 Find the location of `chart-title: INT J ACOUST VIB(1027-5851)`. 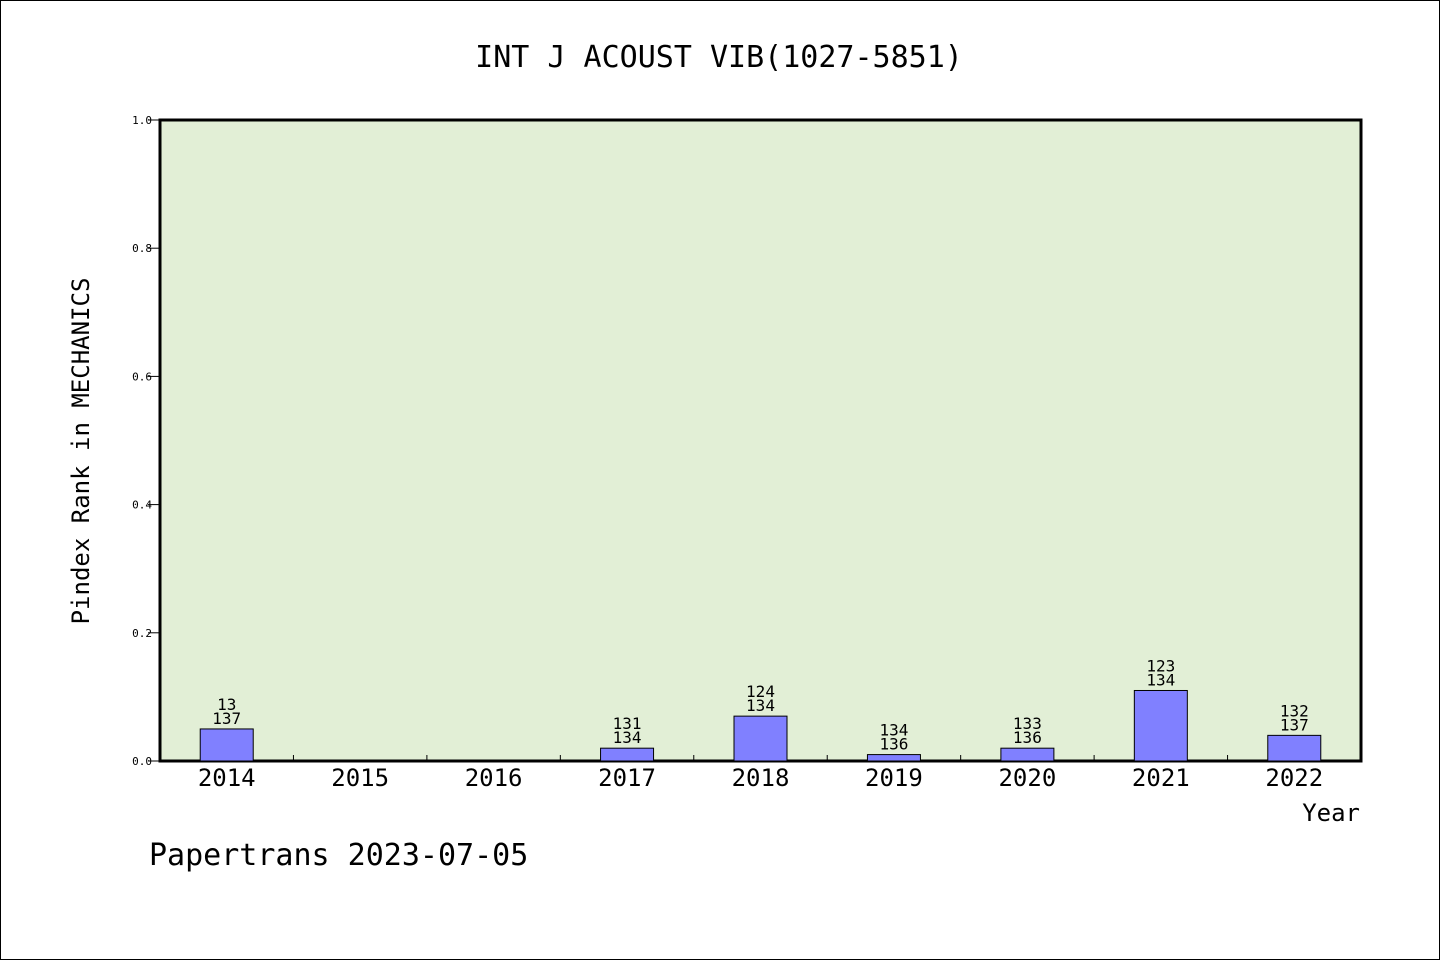

chart-title: INT J ACOUST VIB(1027-5851) is located at coordinates (719, 57).